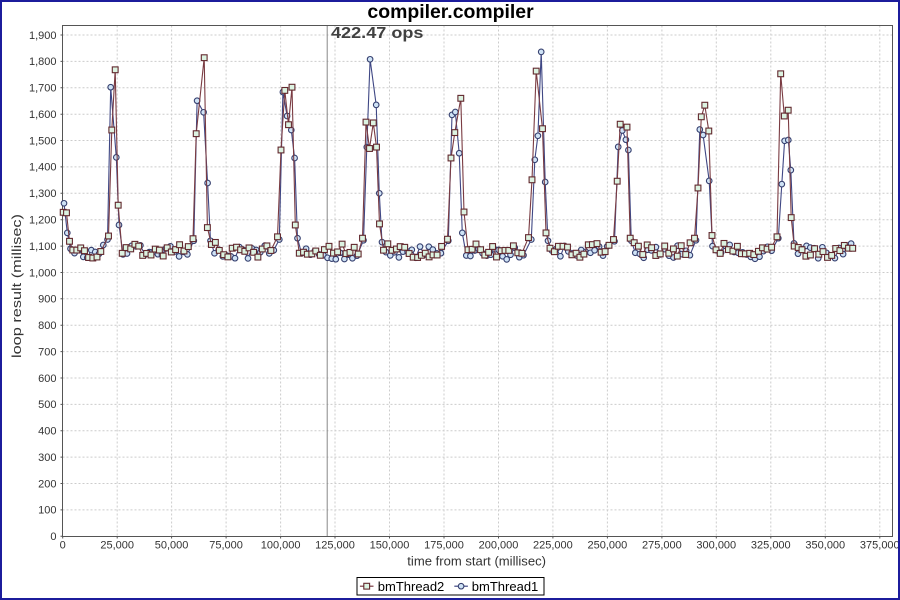 This screenshot has height=600, width=900. I want to click on svg-text: 375,000, so click(880, 546).